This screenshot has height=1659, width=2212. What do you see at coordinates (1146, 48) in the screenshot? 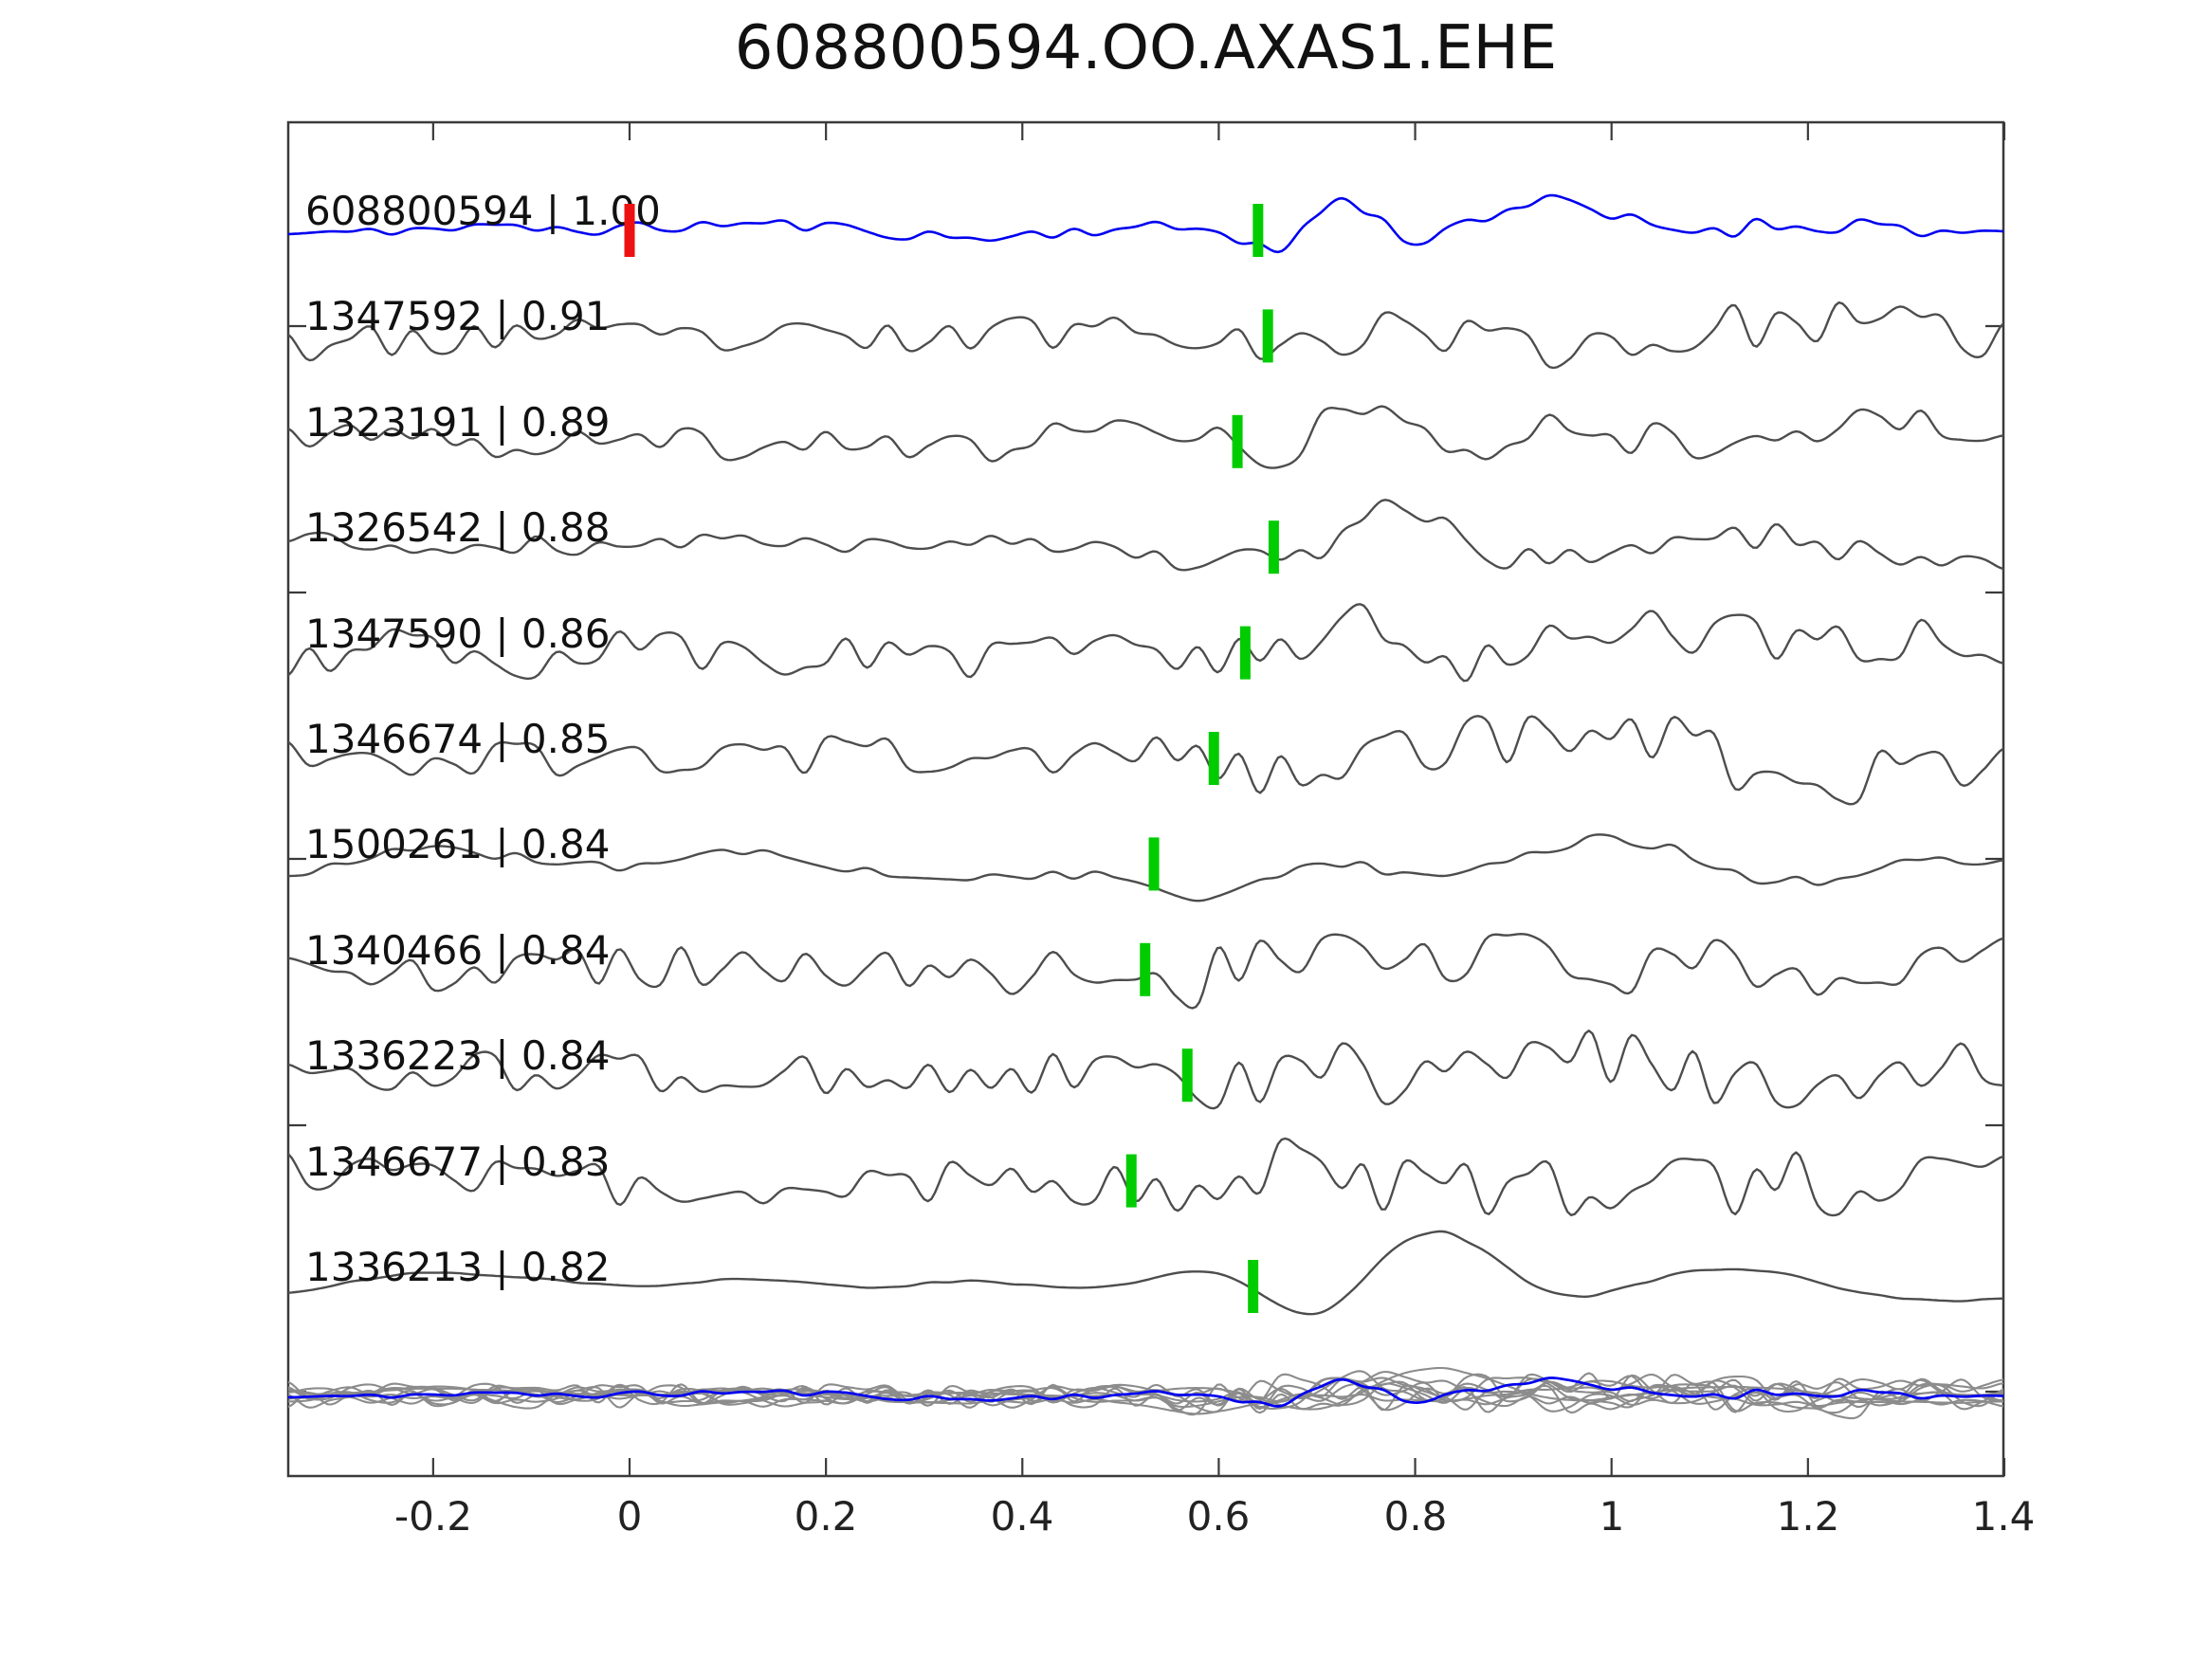
I see `plot-title: 608800594.OO.AXAS1.EHE` at bounding box center [1146, 48].